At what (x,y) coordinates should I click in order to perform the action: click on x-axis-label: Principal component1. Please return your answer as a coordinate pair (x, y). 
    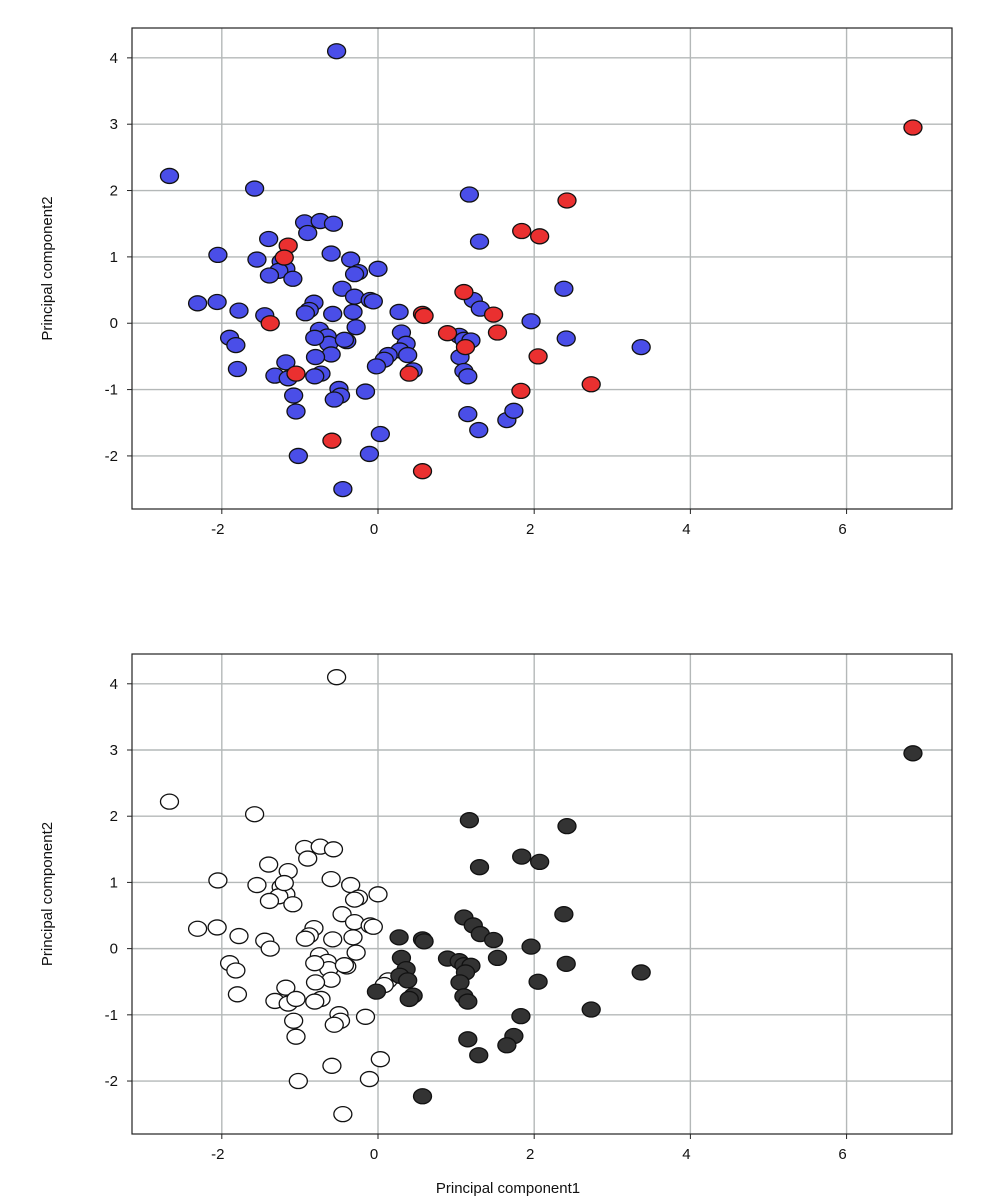
    Looking at the image, I should click on (508, 1188).